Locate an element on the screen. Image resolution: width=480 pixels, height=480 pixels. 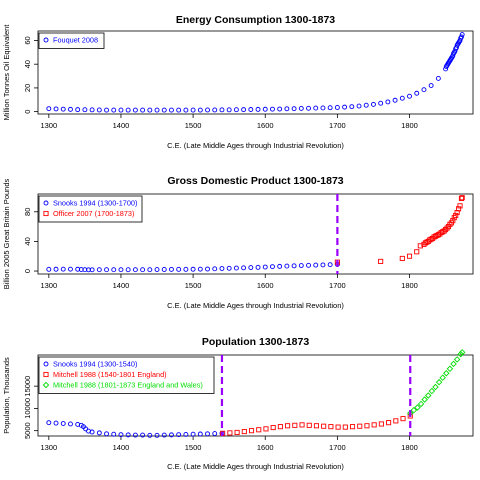
y-tick-label: 20 is located at coordinates (27, 88).